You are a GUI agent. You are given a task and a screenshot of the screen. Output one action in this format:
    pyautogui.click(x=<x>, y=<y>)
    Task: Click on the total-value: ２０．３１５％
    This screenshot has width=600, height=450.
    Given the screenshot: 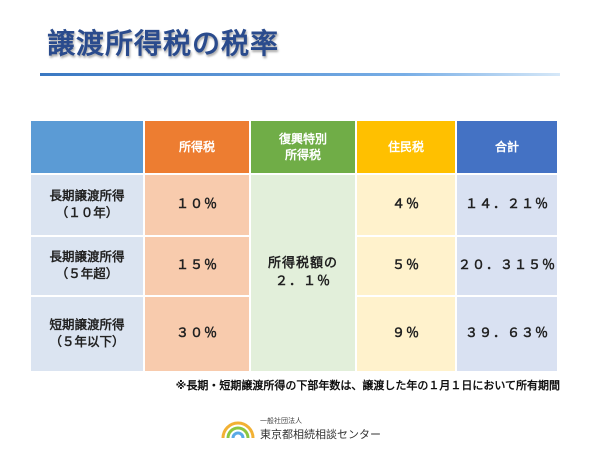 What is the action you would take?
    pyautogui.click(x=507, y=266)
    